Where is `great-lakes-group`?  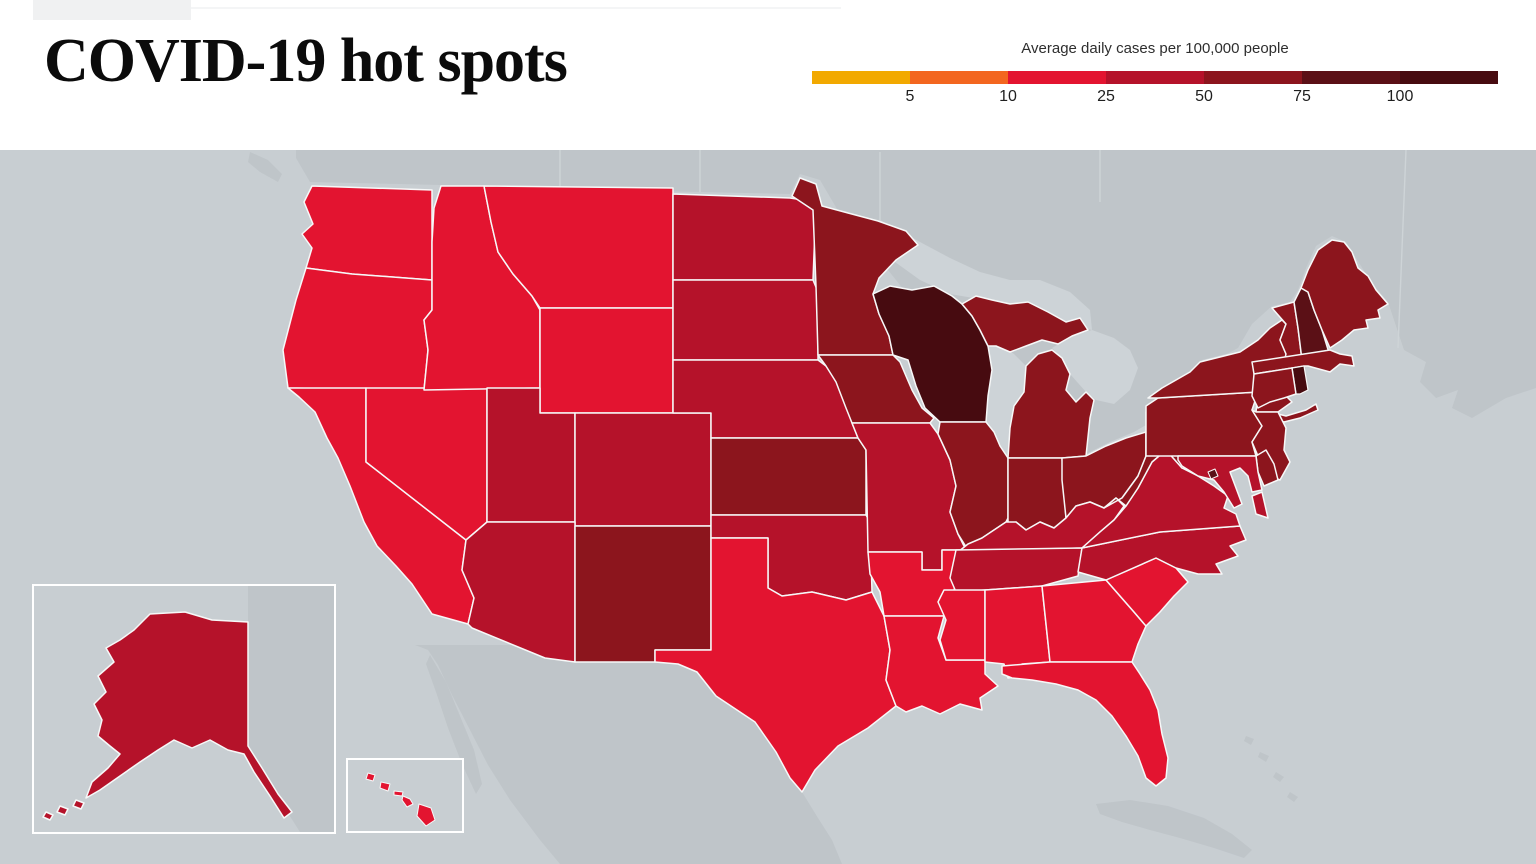
great-lakes-group is located at coordinates (1077, 340).